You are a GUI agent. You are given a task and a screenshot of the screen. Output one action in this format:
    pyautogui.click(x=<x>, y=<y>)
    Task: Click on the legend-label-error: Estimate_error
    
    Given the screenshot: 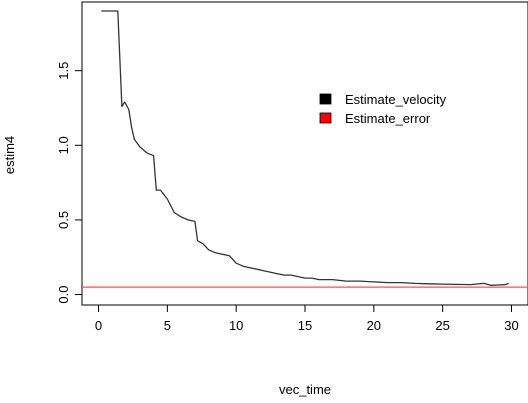 What is the action you would take?
    pyautogui.click(x=388, y=118)
    